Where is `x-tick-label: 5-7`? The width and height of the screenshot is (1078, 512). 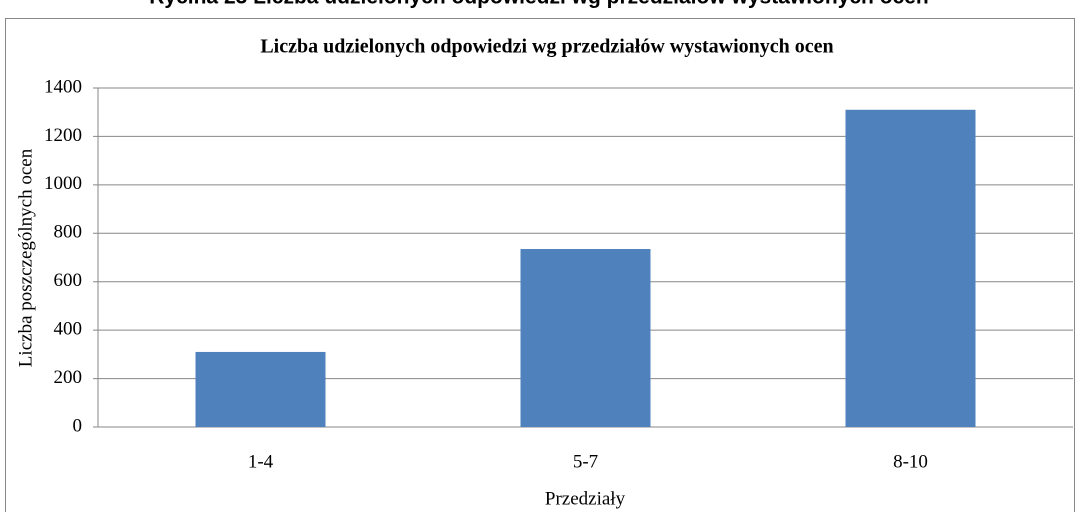 x-tick-label: 5-7 is located at coordinates (585, 461).